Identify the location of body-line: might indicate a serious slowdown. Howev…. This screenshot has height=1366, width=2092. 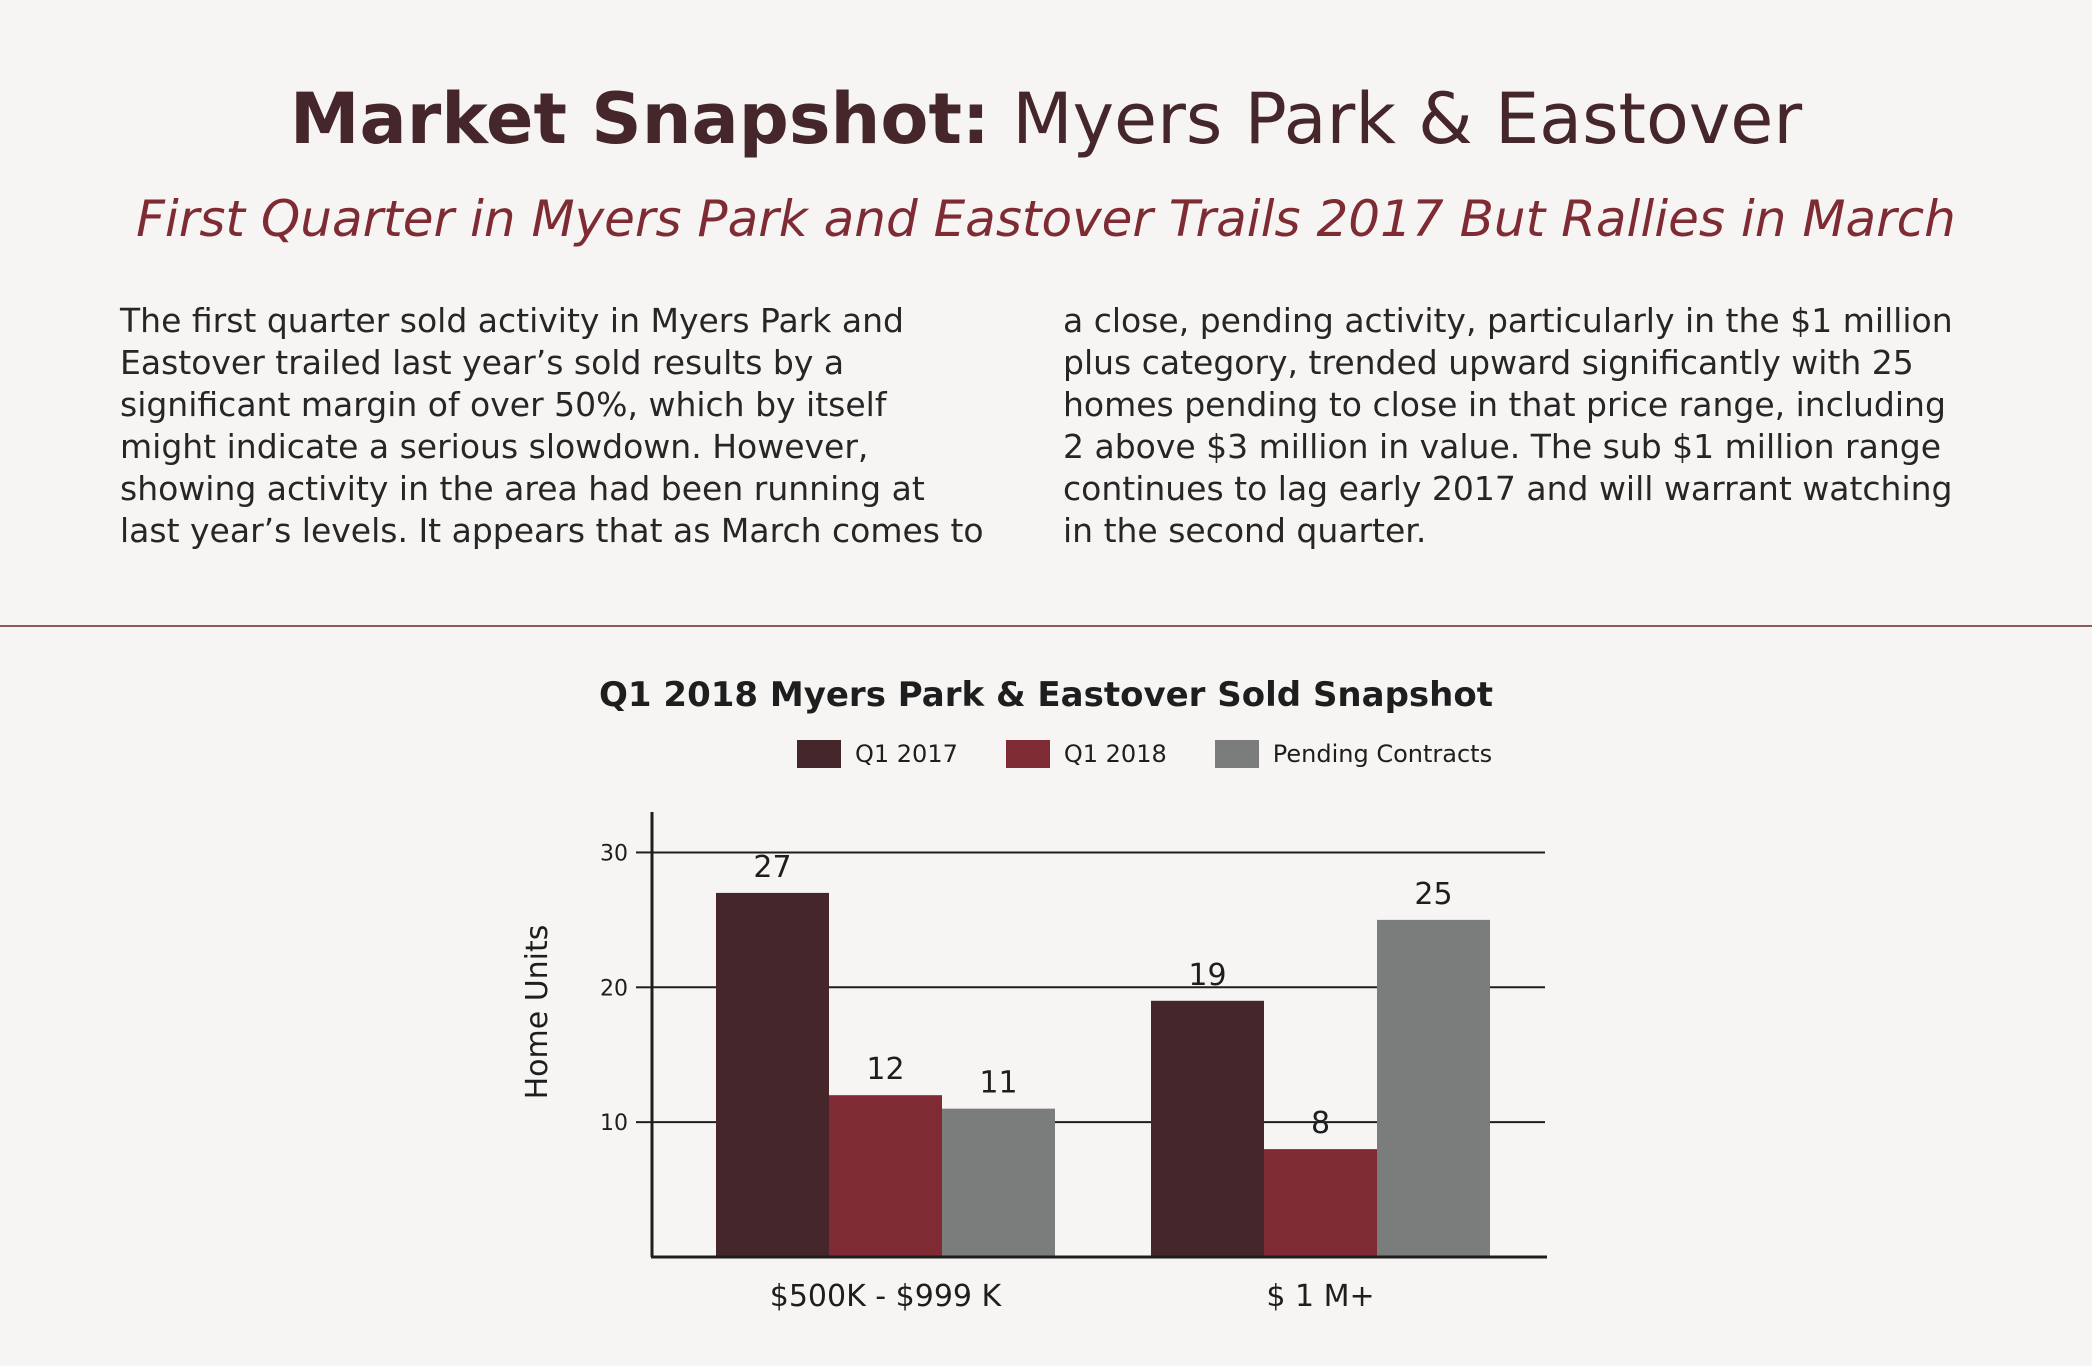
(494, 446).